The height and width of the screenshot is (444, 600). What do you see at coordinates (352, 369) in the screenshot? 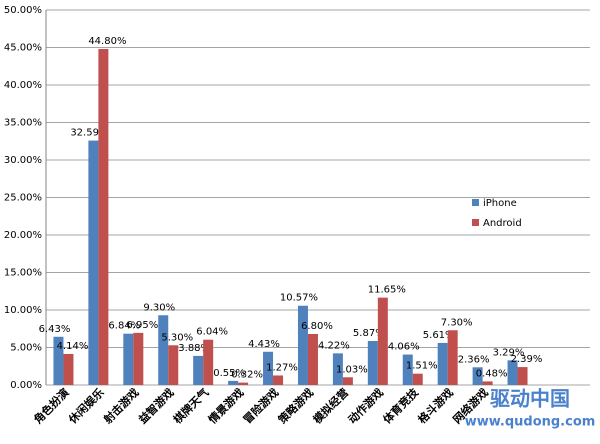
I see `data-label: 1.03%` at bounding box center [352, 369].